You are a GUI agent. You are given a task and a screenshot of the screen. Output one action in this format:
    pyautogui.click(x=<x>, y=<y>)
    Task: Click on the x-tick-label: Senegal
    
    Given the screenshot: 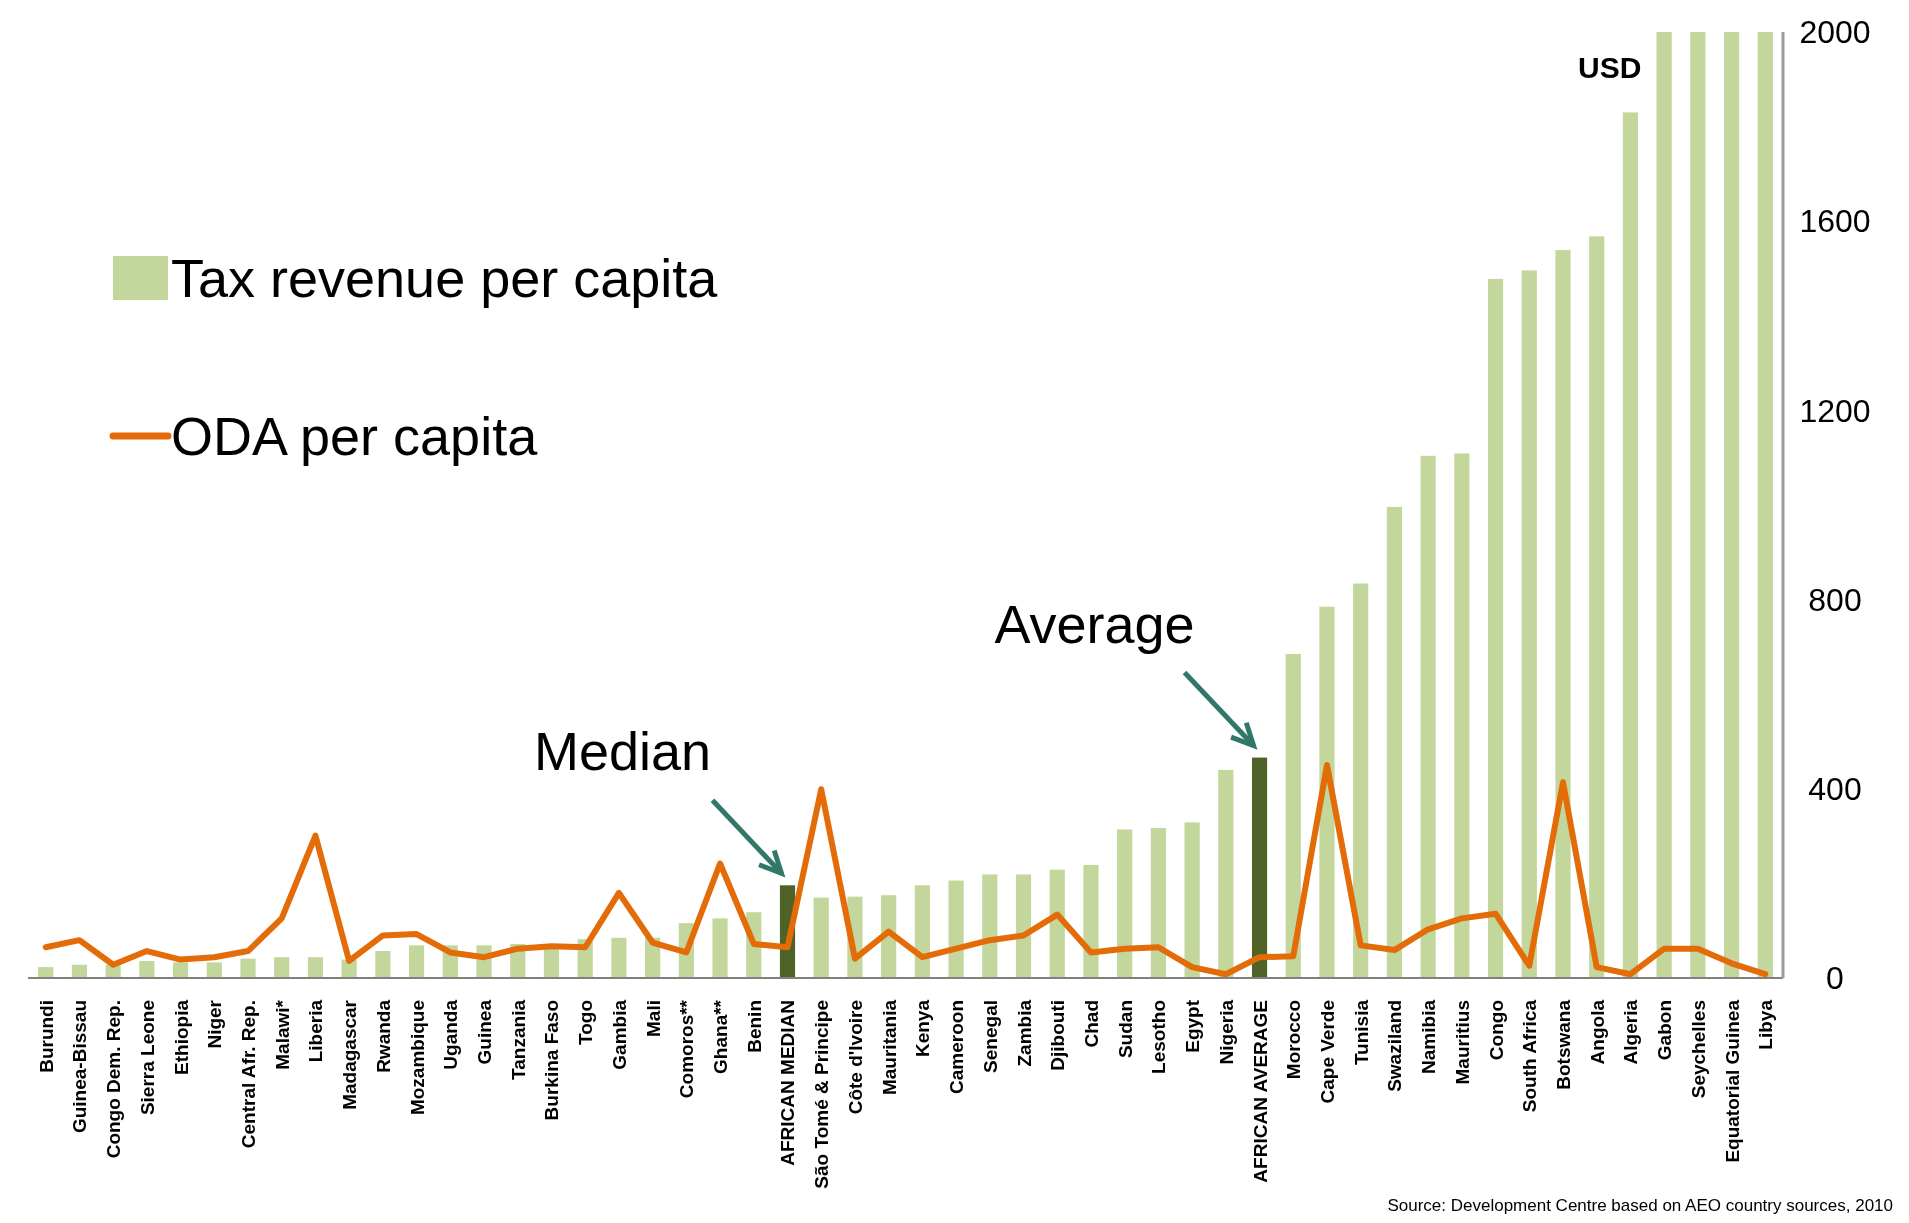 What is the action you would take?
    pyautogui.click(x=990, y=1036)
    